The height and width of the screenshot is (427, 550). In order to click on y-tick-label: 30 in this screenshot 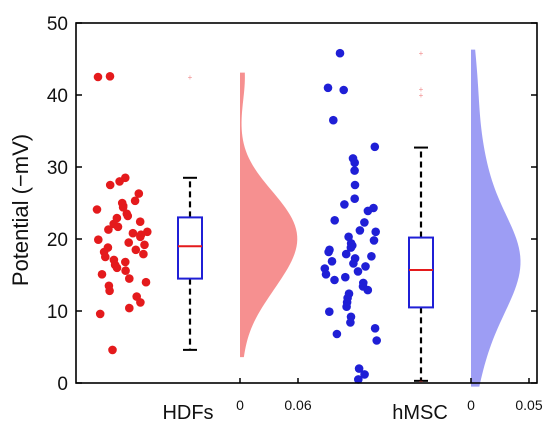, I will do `click(57, 168)`.